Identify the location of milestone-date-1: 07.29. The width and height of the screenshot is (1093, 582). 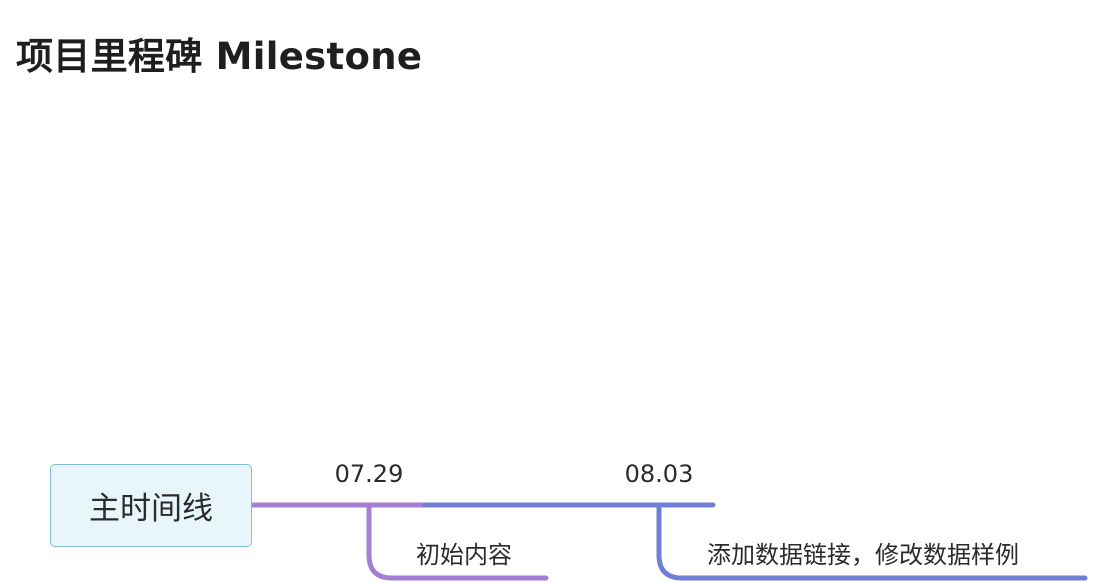
(369, 474).